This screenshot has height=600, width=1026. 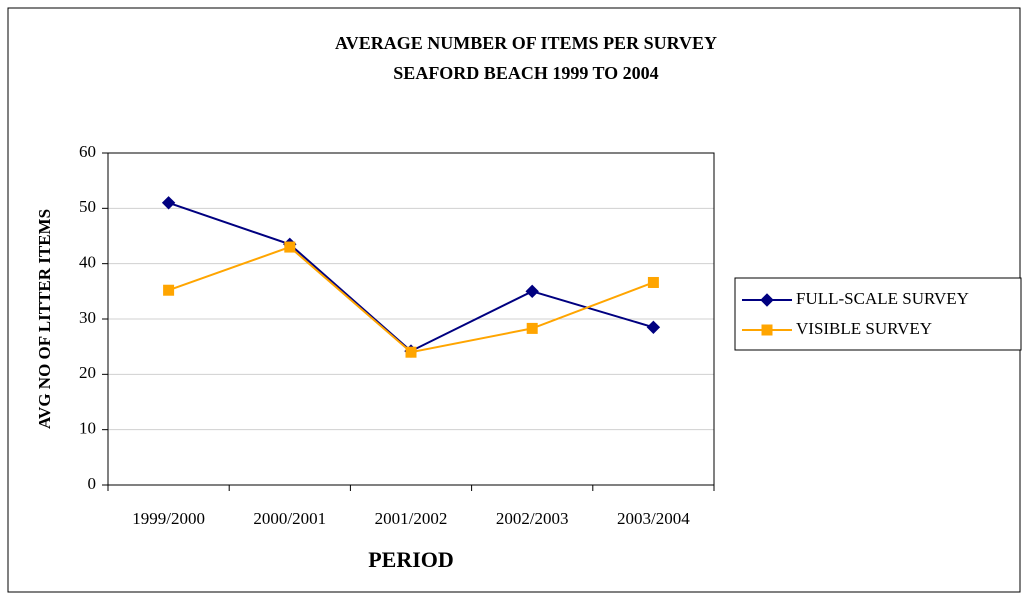 What do you see at coordinates (525, 73) in the screenshot?
I see `chart-subtitle: SEAFORD BEACH 1999 TO 2004` at bounding box center [525, 73].